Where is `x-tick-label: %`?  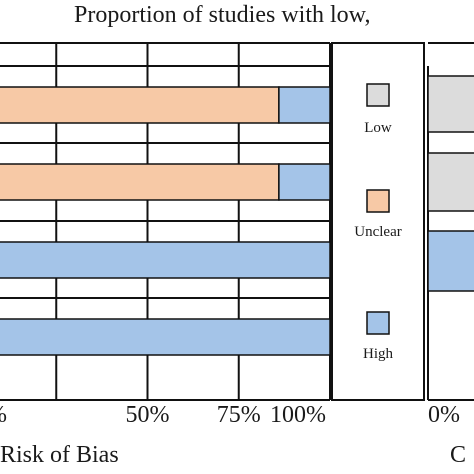
x-tick-label: % is located at coordinates (3, 415).